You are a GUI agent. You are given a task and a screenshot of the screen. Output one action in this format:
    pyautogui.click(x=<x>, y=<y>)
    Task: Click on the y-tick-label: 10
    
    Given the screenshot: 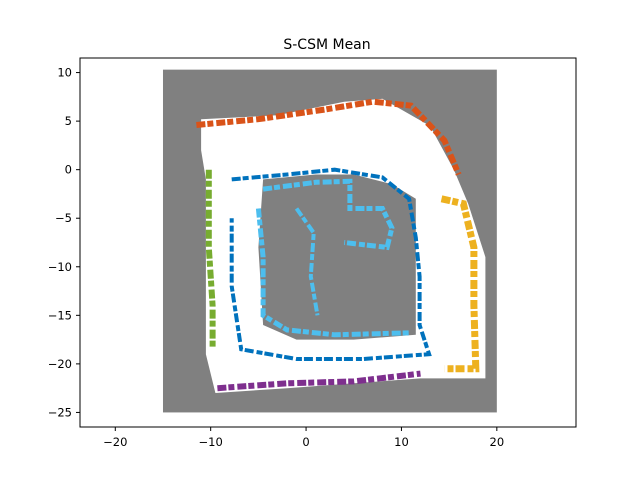 What is the action you would take?
    pyautogui.click(x=64, y=73)
    